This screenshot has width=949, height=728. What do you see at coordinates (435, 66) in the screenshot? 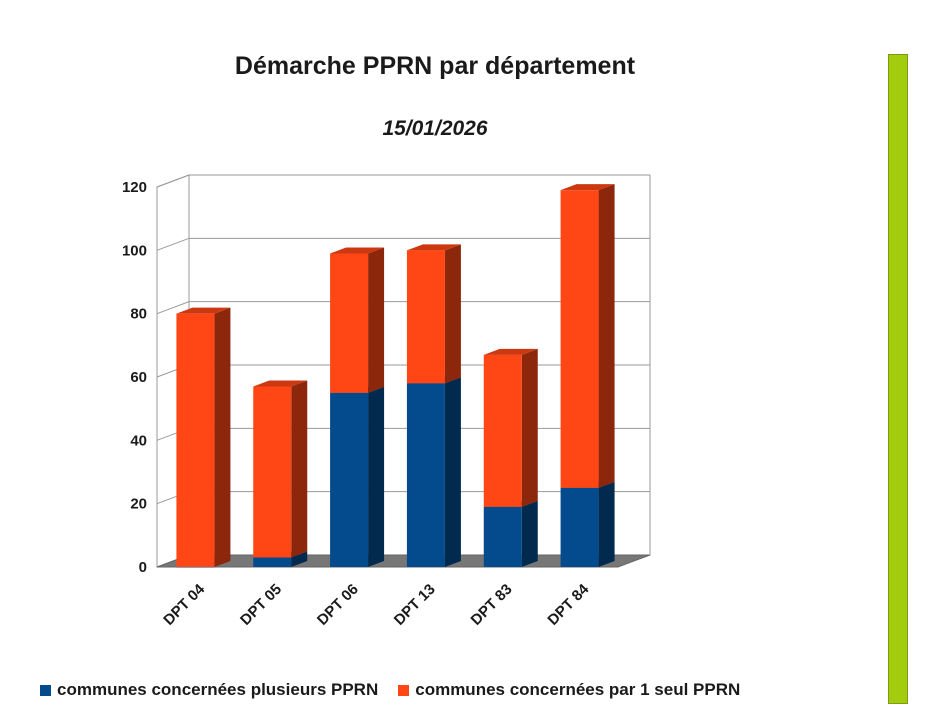
I see `chart-title: Démarche PPRN par département` at bounding box center [435, 66].